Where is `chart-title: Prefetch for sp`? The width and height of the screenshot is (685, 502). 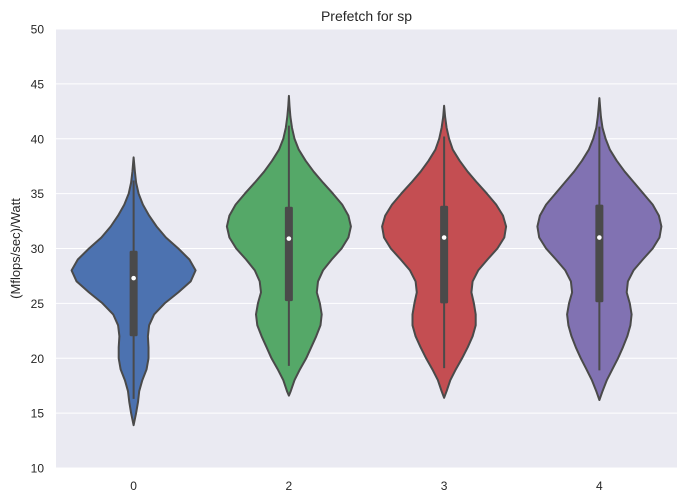 chart-title: Prefetch for sp is located at coordinates (366, 16).